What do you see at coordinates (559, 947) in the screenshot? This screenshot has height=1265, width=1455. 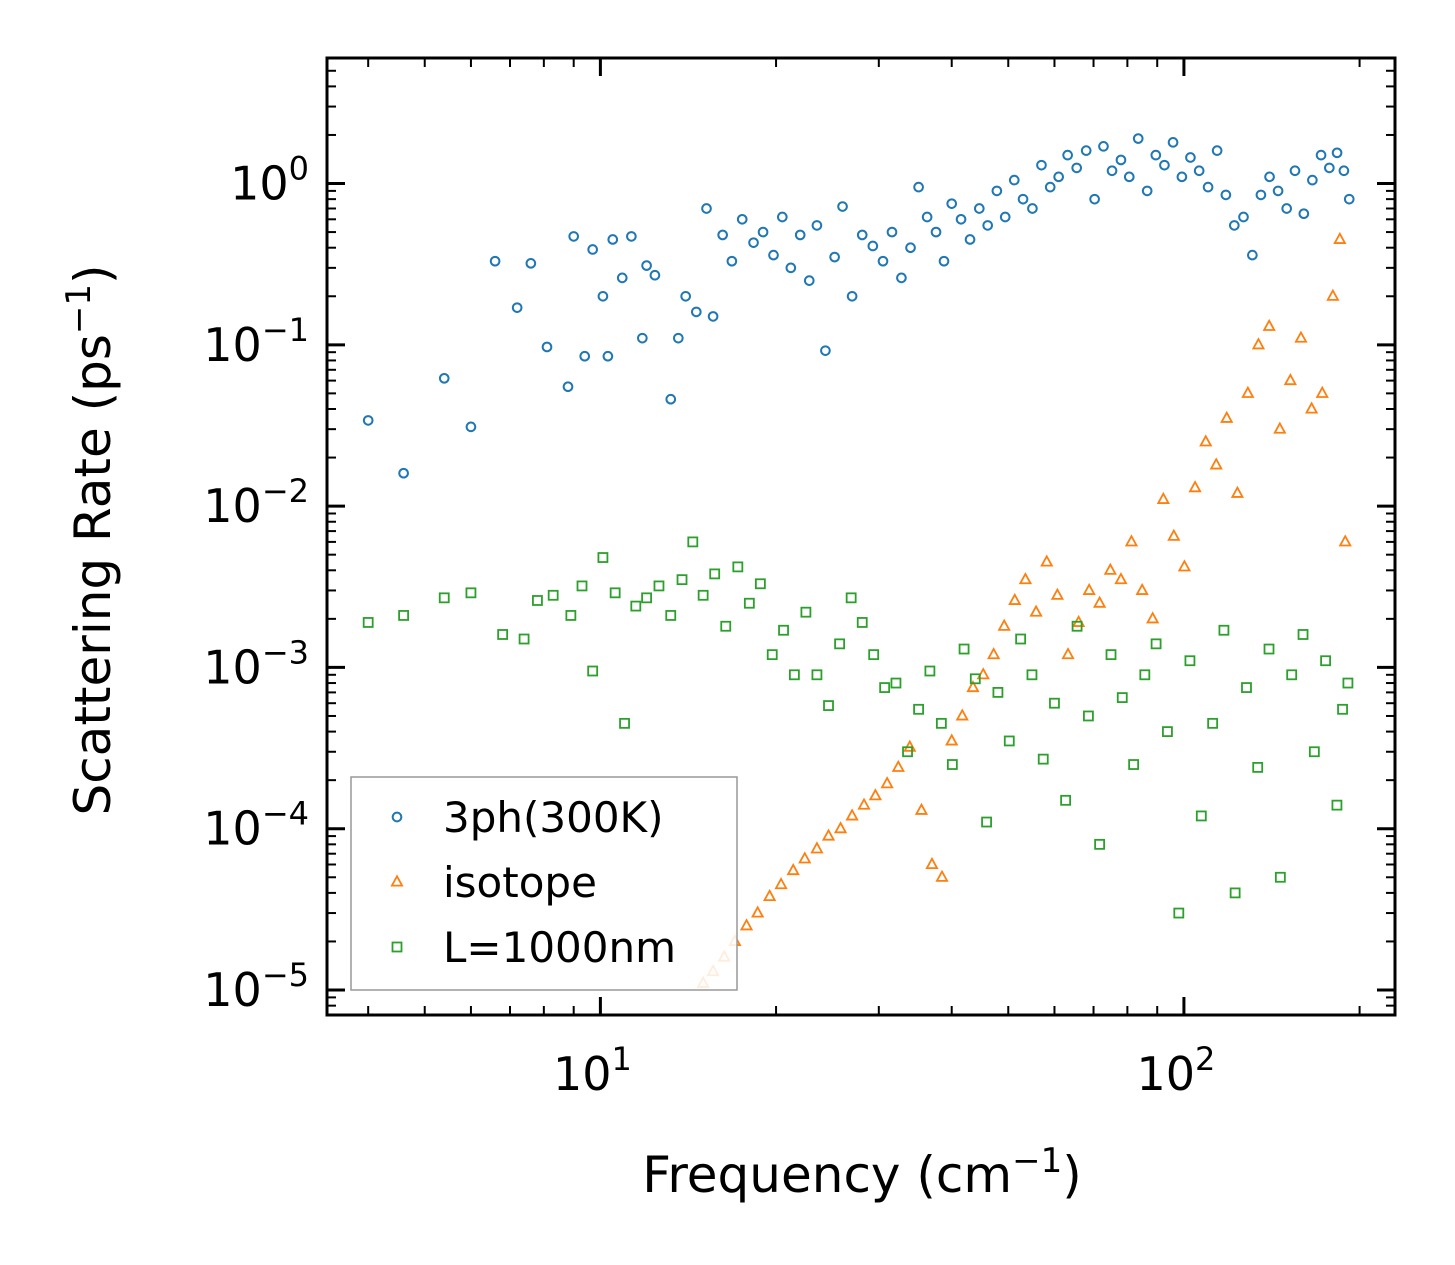 I see `legend-label-3: L=1000nm` at bounding box center [559, 947].